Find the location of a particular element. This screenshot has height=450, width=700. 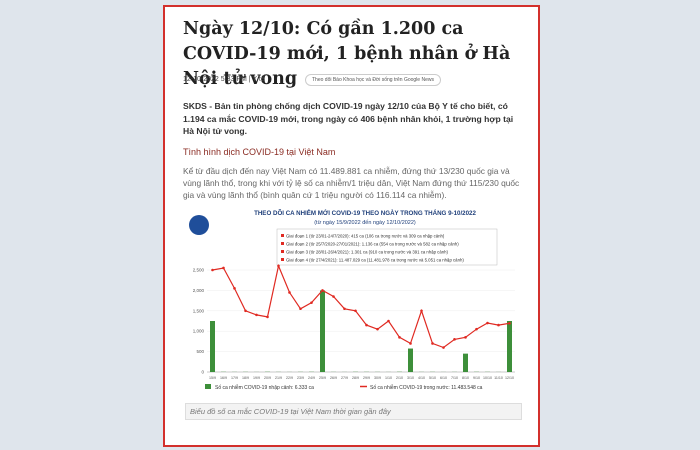

x-tick-label: 18/9 is located at coordinates (245, 378).